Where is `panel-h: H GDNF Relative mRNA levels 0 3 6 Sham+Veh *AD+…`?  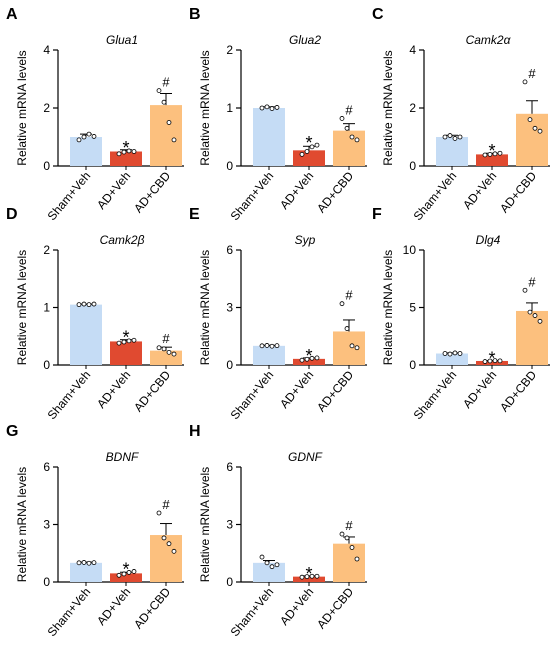 panel-h: H GDNF Relative mRNA levels 0 3 6 Sham+Veh *AD+… is located at coordinates (278, 531).